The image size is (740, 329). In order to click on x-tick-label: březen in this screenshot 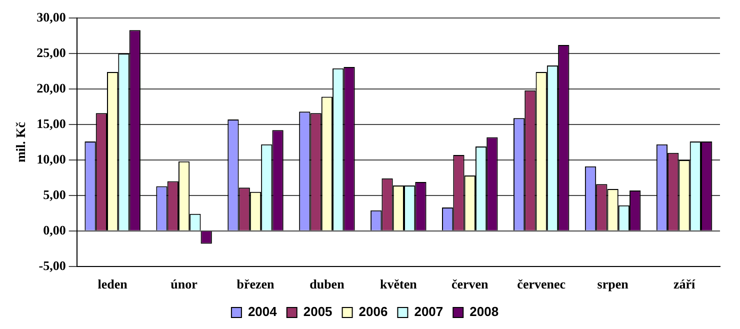, I will do `click(256, 284)`.